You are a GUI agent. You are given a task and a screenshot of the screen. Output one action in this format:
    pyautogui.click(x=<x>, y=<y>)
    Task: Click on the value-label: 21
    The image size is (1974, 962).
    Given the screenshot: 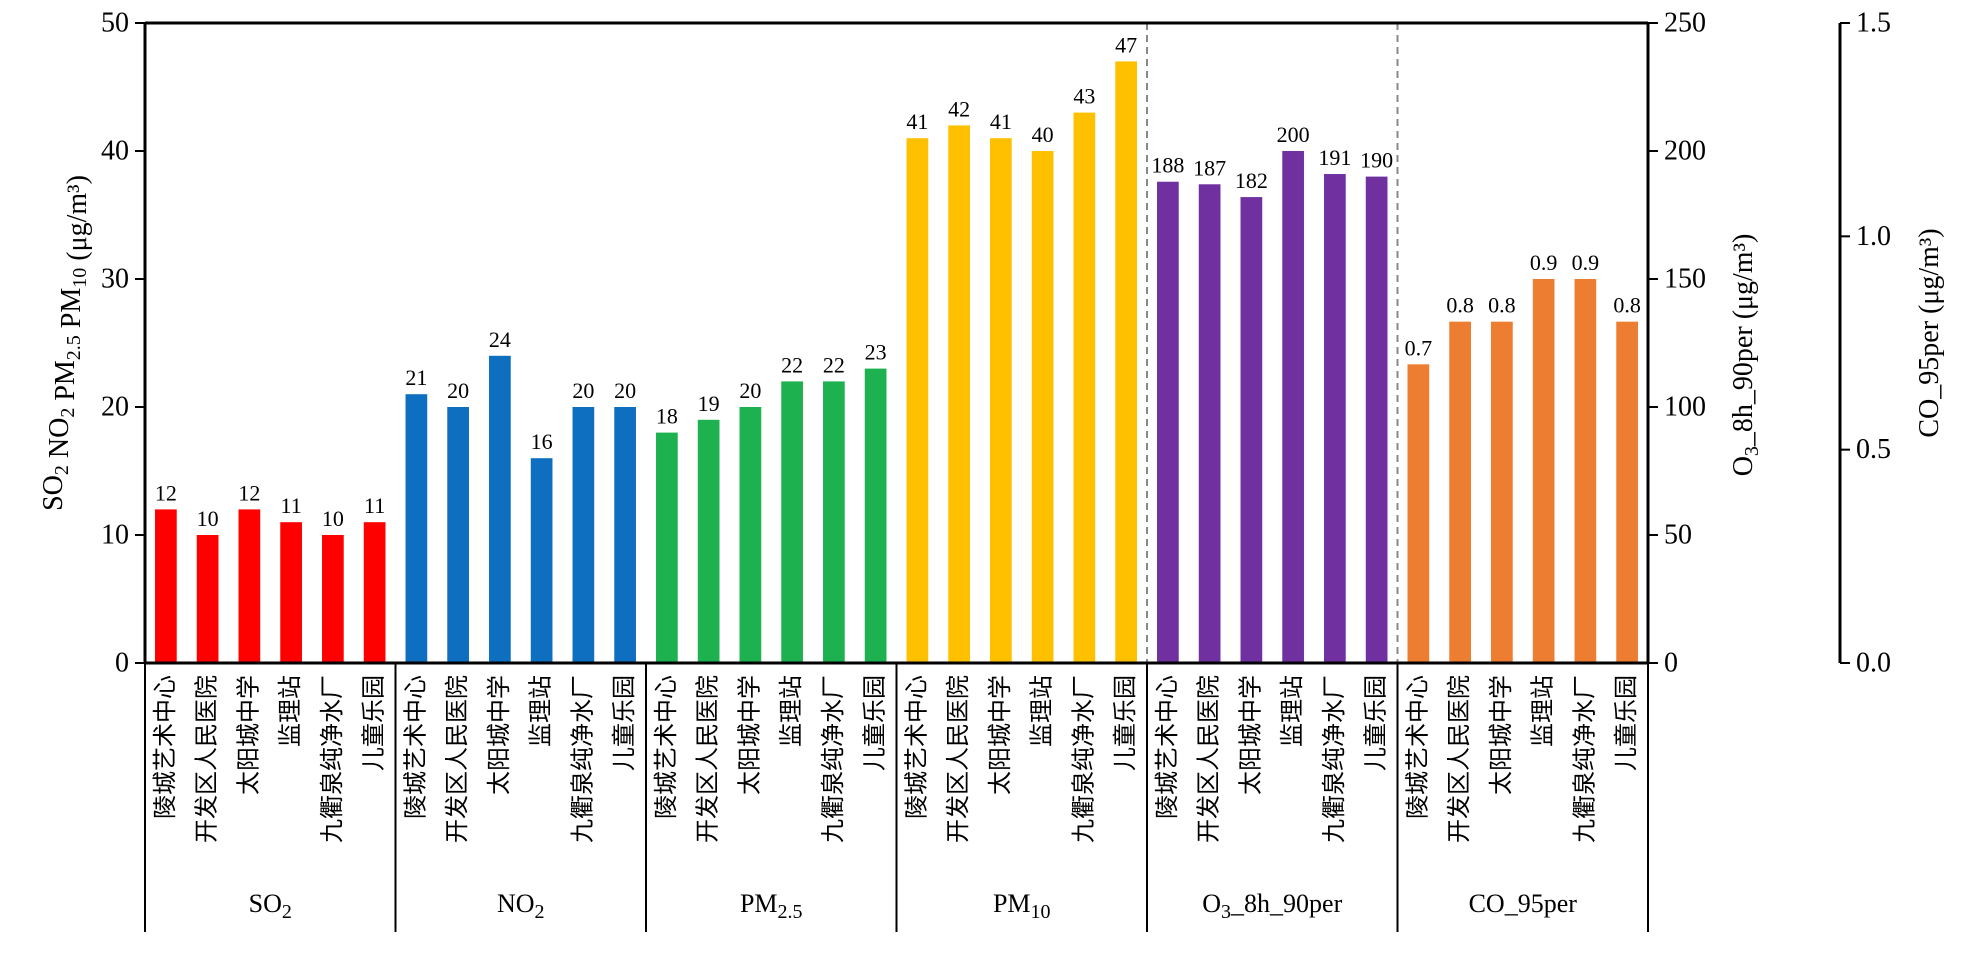 What is the action you would take?
    pyautogui.click(x=416, y=377)
    